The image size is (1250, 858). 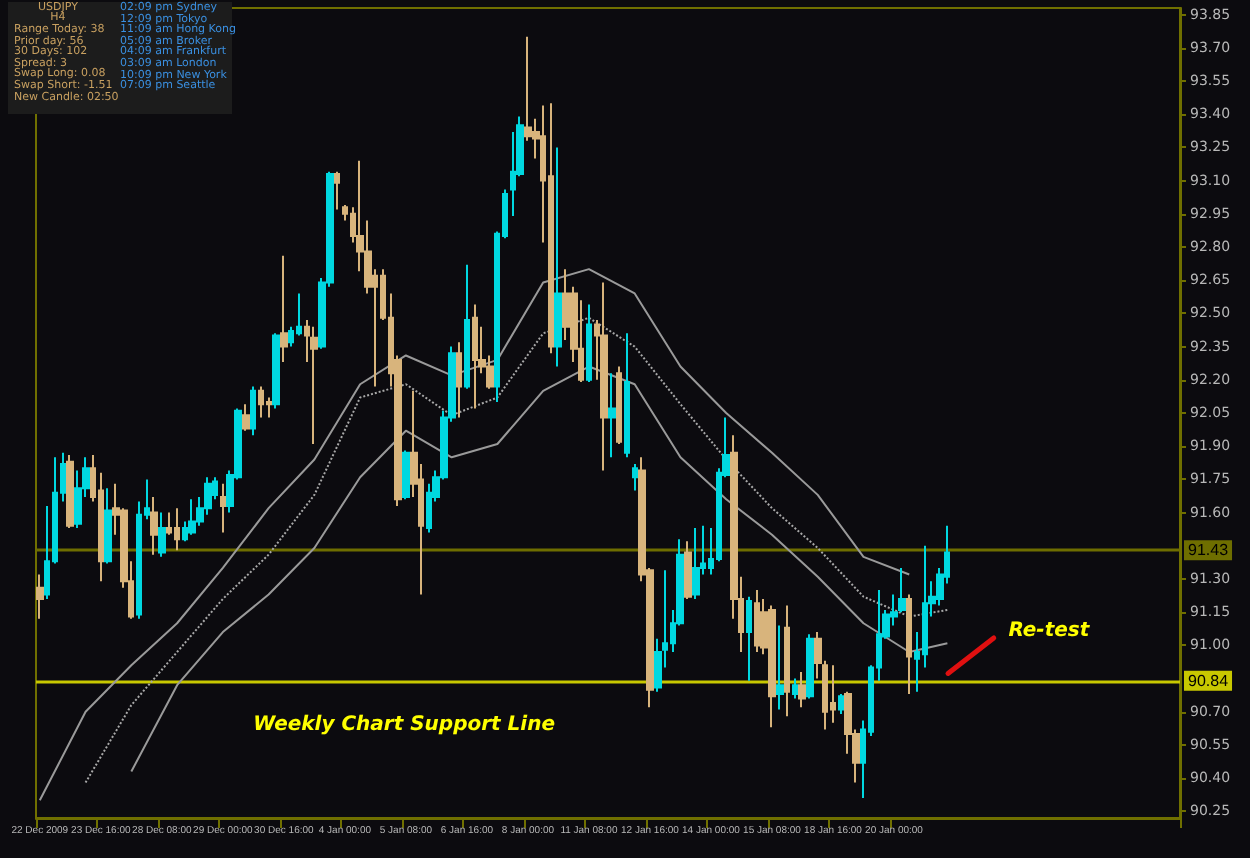 I want to click on annotation: Weekly Chart Support Line, so click(x=404, y=724).